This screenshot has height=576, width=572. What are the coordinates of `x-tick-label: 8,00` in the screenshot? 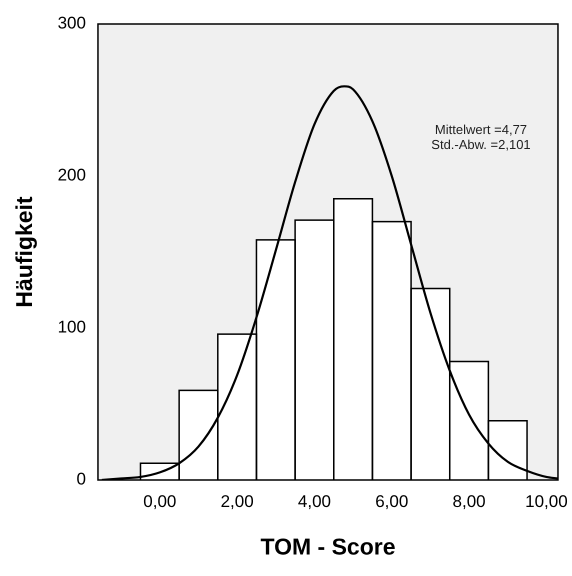 It's located at (469, 501).